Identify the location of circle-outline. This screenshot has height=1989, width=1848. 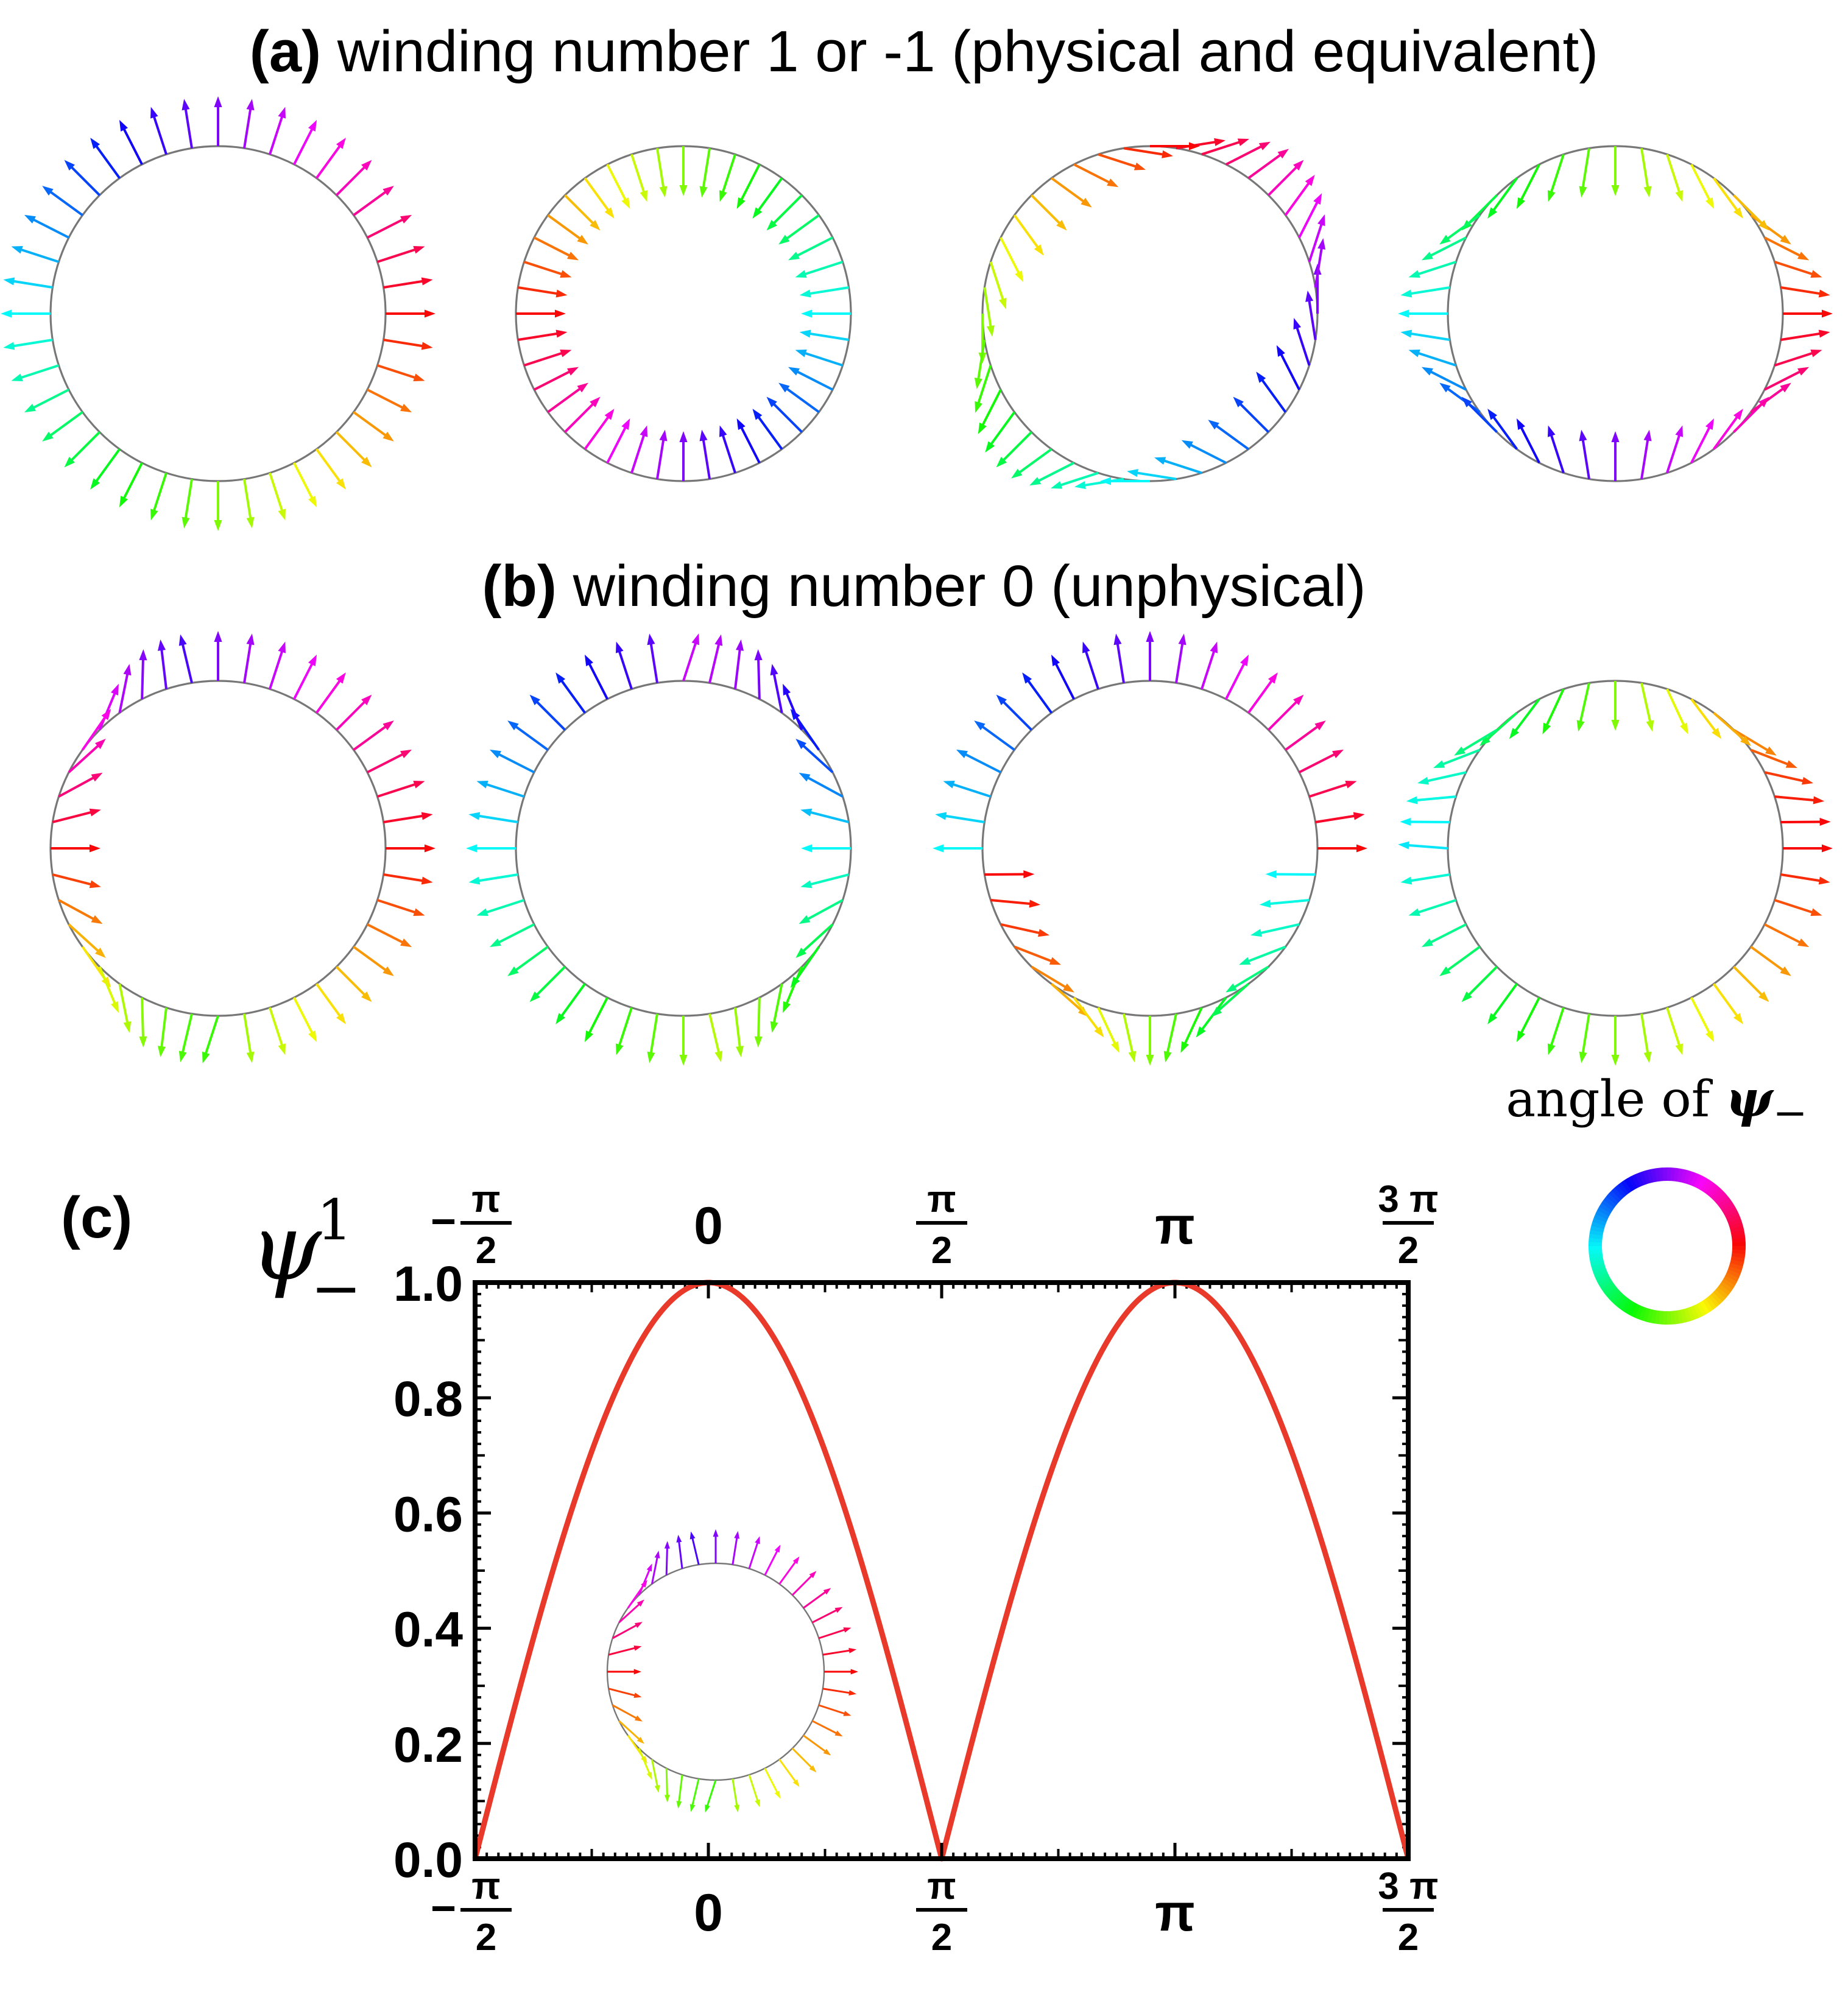
(1615, 313).